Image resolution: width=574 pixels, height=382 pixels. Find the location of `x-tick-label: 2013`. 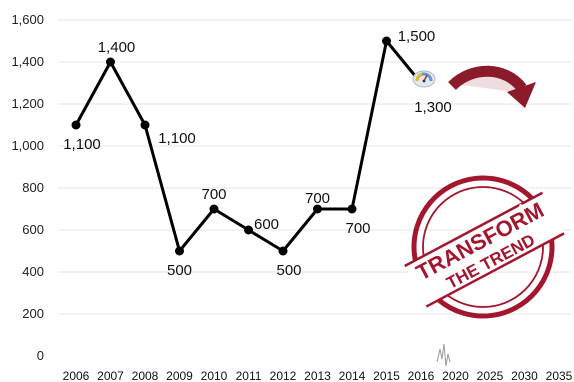

x-tick-label: 2013 is located at coordinates (317, 375).